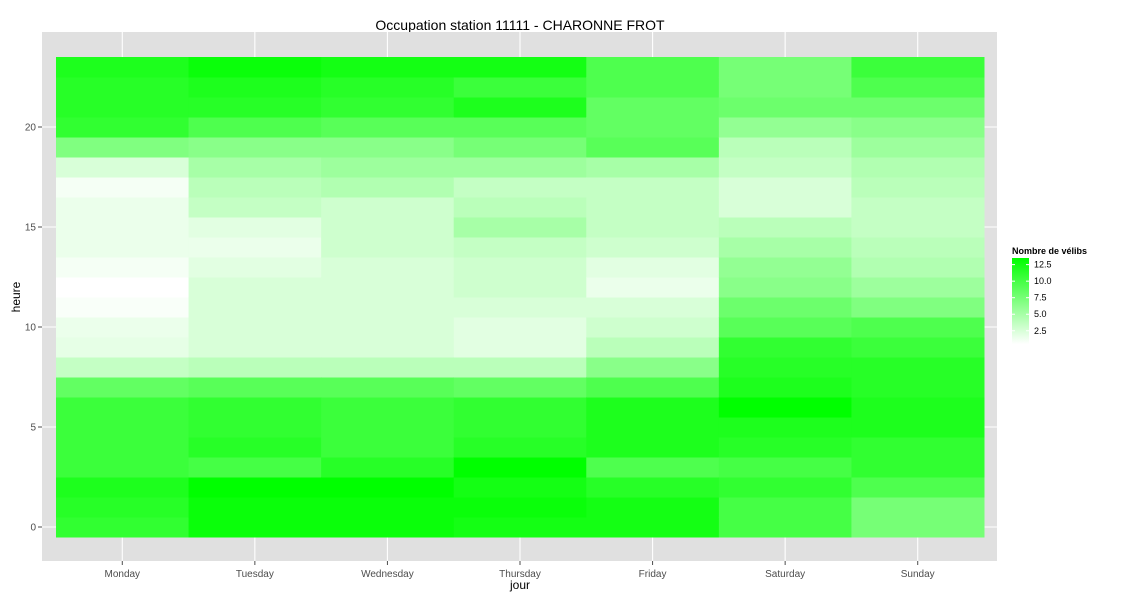 This screenshot has width=1125, height=600. I want to click on y-tick-label: 15, so click(31, 228).